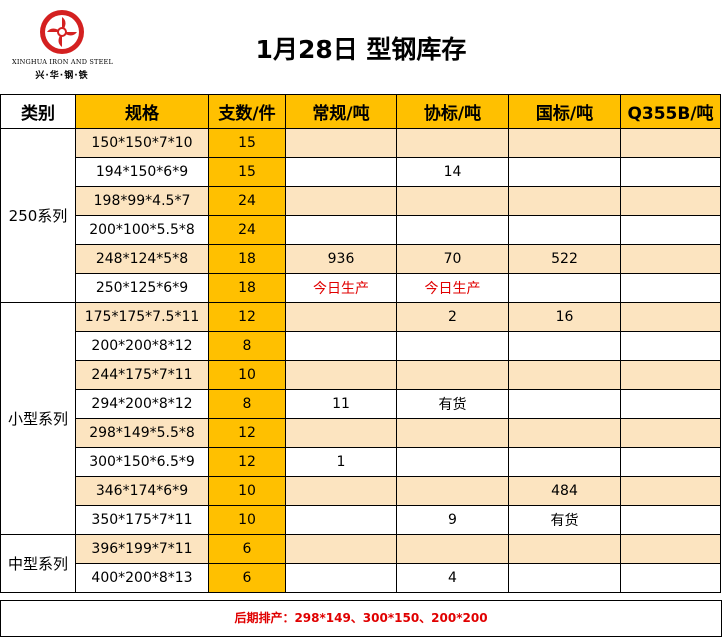 This screenshot has width=722, height=638. Describe the element at coordinates (361, 578) in the screenshot. I see `table-row: 400*200*8*13 6 4` at that location.